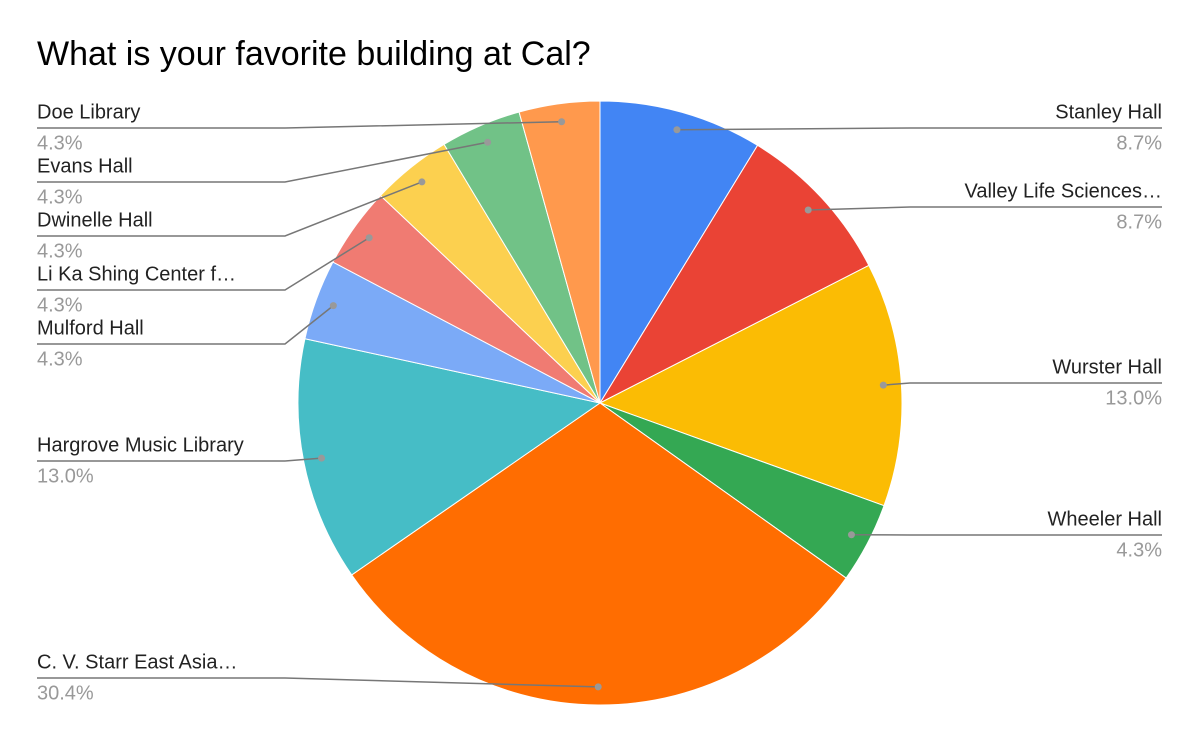  I want to click on slice-label: Doe Library, so click(88, 112).